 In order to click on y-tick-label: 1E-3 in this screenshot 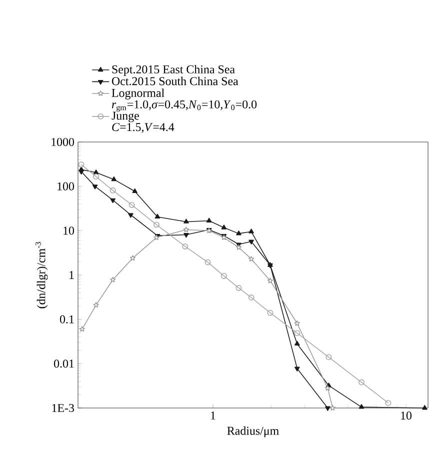, I will do `click(63, 408)`.